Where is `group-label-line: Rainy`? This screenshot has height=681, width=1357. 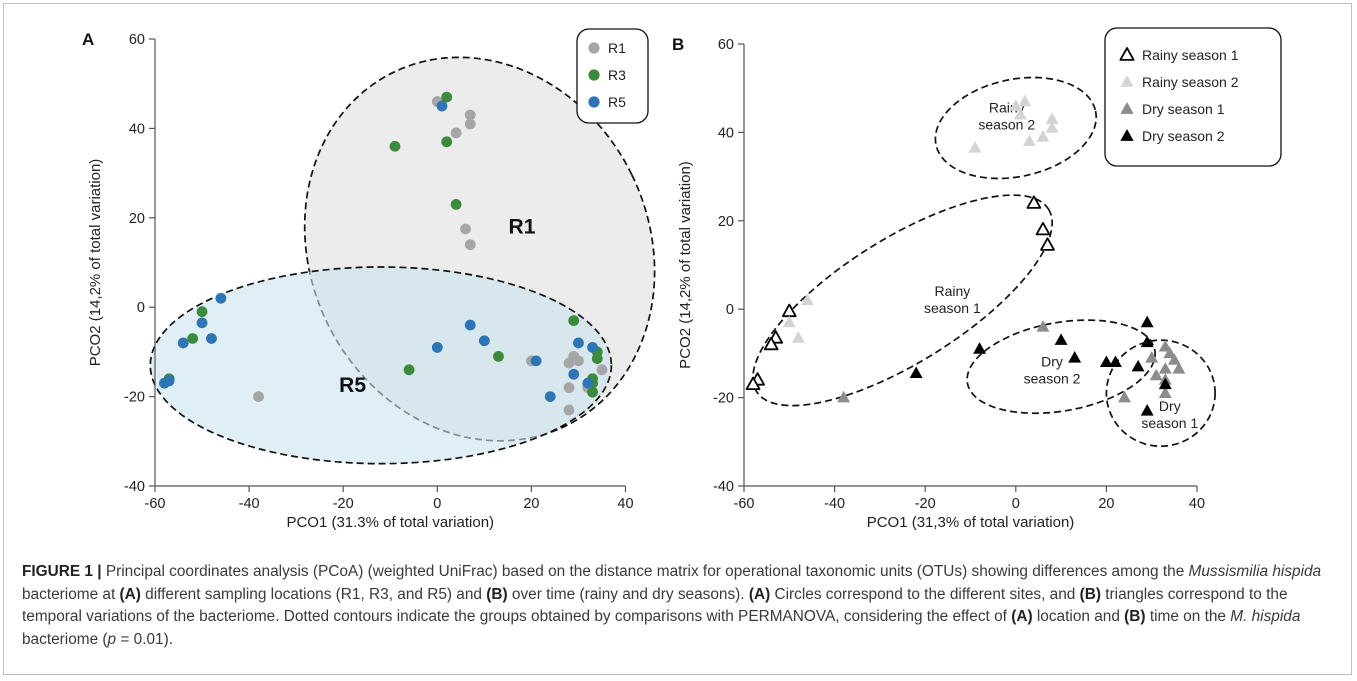 group-label-line: Rainy is located at coordinates (952, 291).